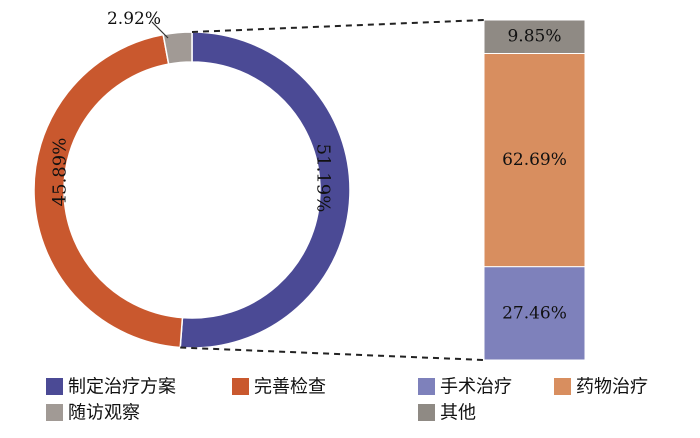  What do you see at coordinates (104, 413) in the screenshot?
I see `legend-label-5: 随访观察` at bounding box center [104, 413].